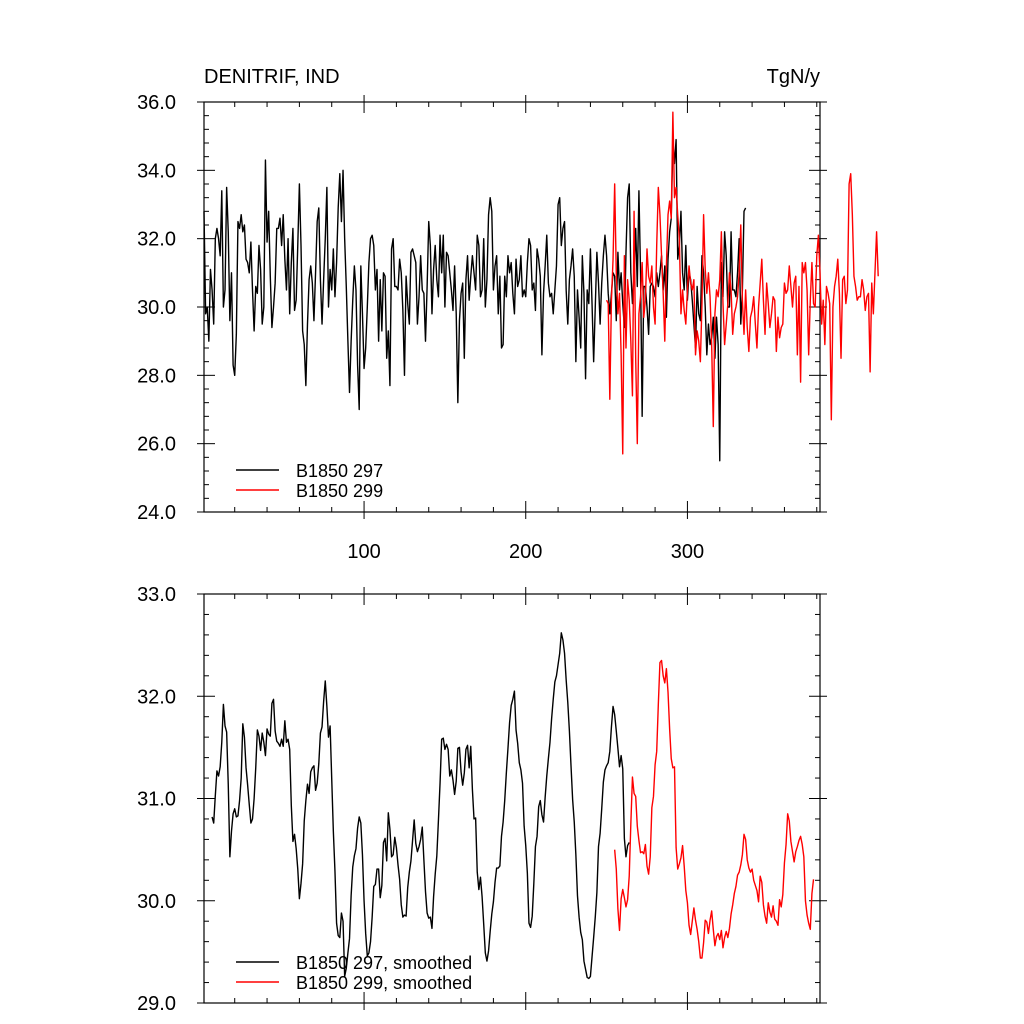  What do you see at coordinates (156, 171) in the screenshot?
I see `y-tick-label: 34.0` at bounding box center [156, 171].